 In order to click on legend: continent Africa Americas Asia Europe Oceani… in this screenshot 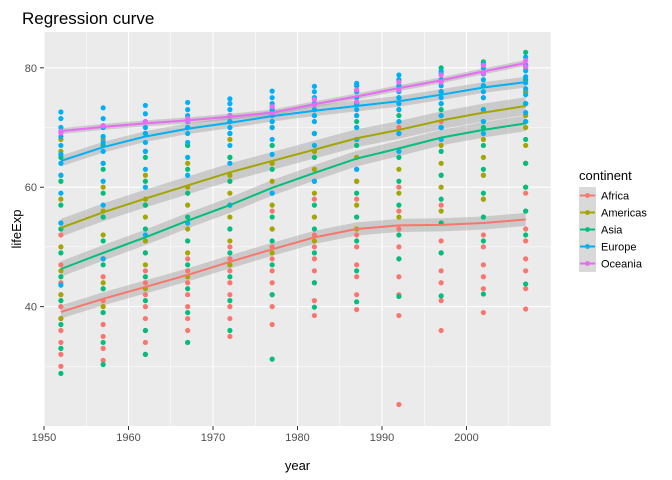, I will do `click(613, 220)`.